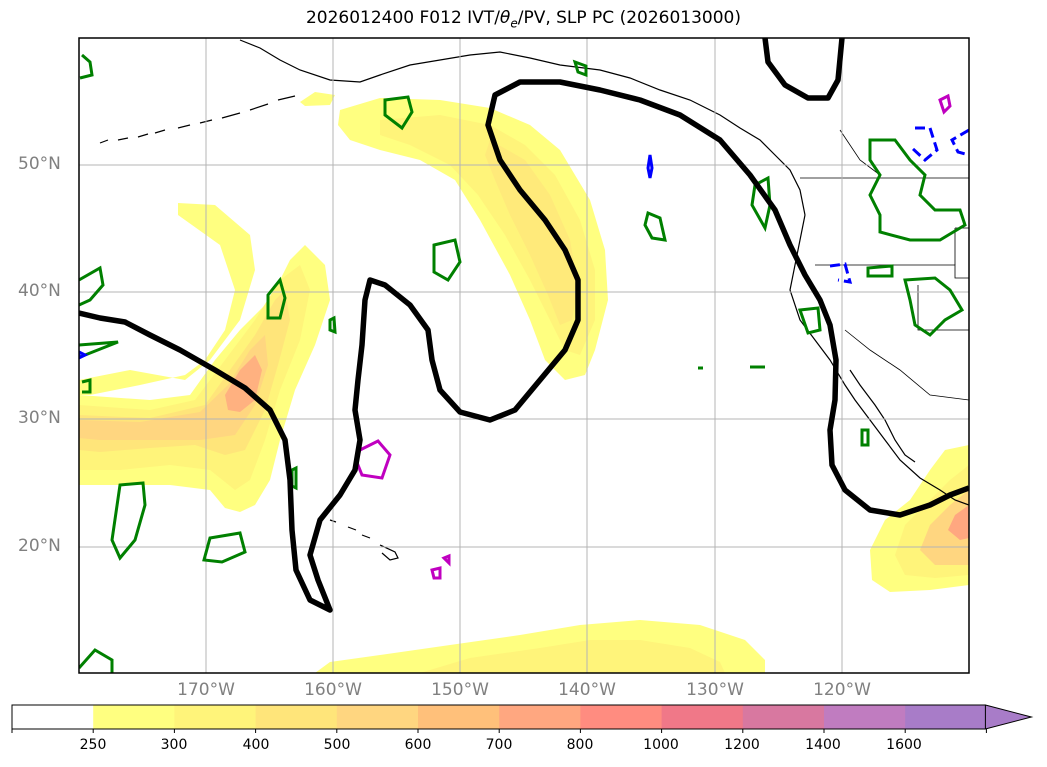 This screenshot has width=1047, height=767. What do you see at coordinates (256, 745) in the screenshot?
I see `colorbar-label: 400` at bounding box center [256, 745].